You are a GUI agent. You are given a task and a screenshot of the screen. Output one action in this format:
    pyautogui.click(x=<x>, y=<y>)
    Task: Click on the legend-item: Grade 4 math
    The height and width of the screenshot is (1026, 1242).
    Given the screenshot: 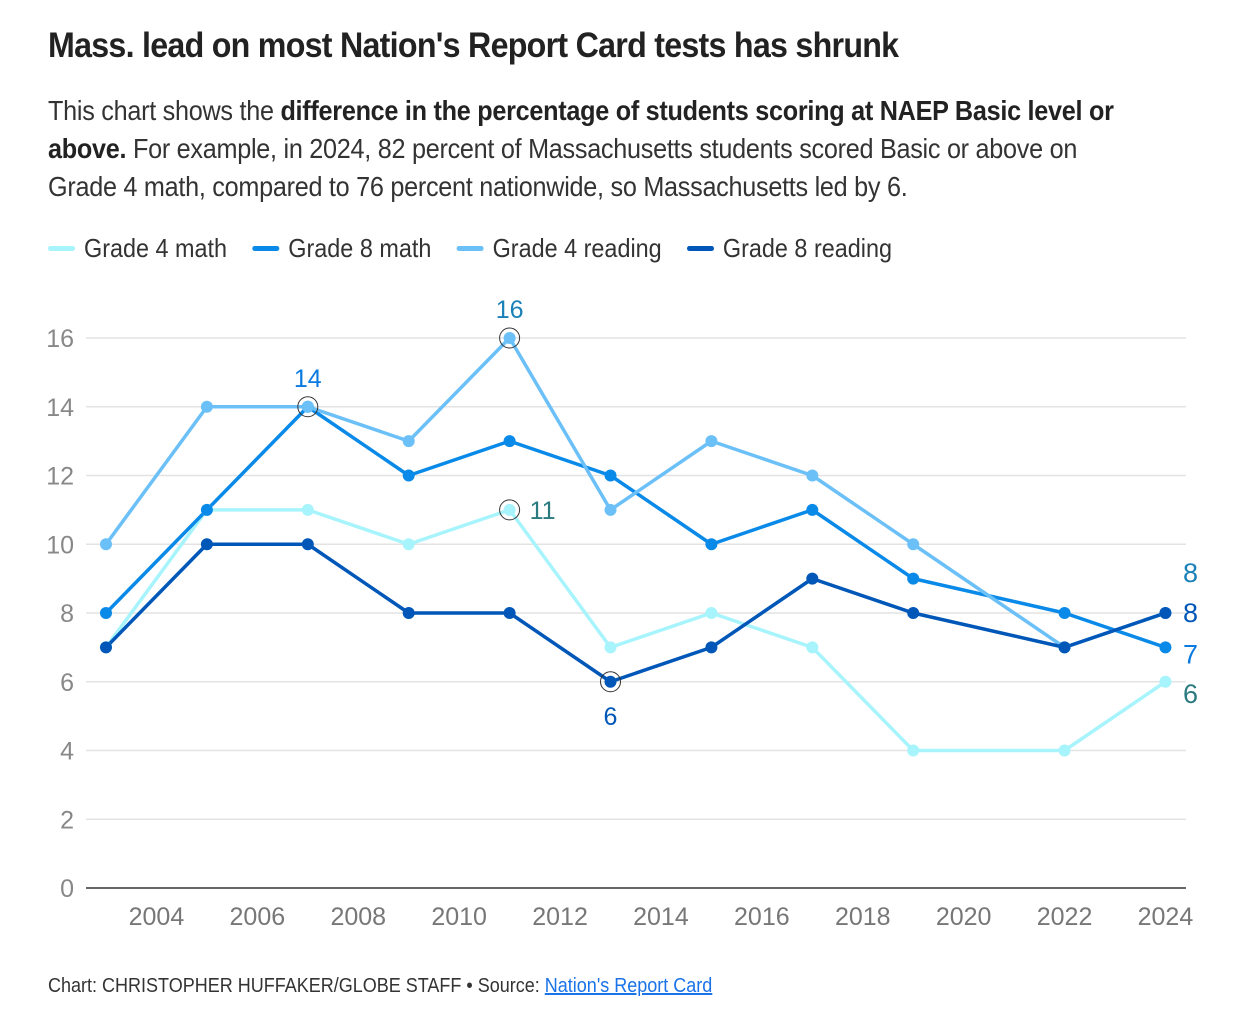 What is the action you would take?
    pyautogui.click(x=137, y=248)
    